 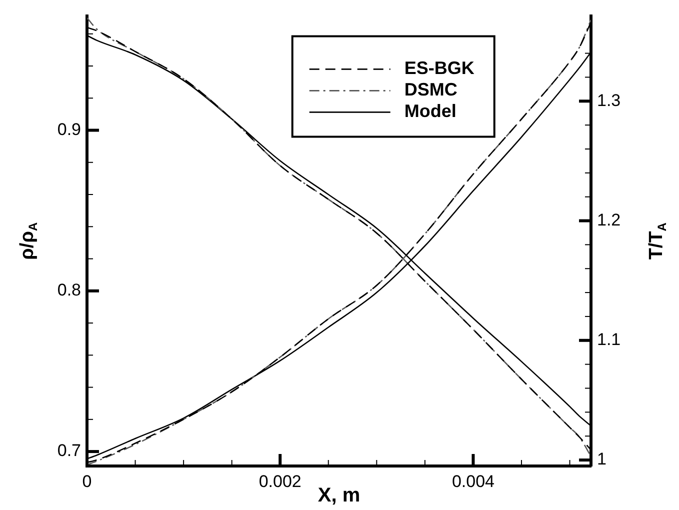 What do you see at coordinates (430, 111) in the screenshot?
I see `legend-label: Model` at bounding box center [430, 111].